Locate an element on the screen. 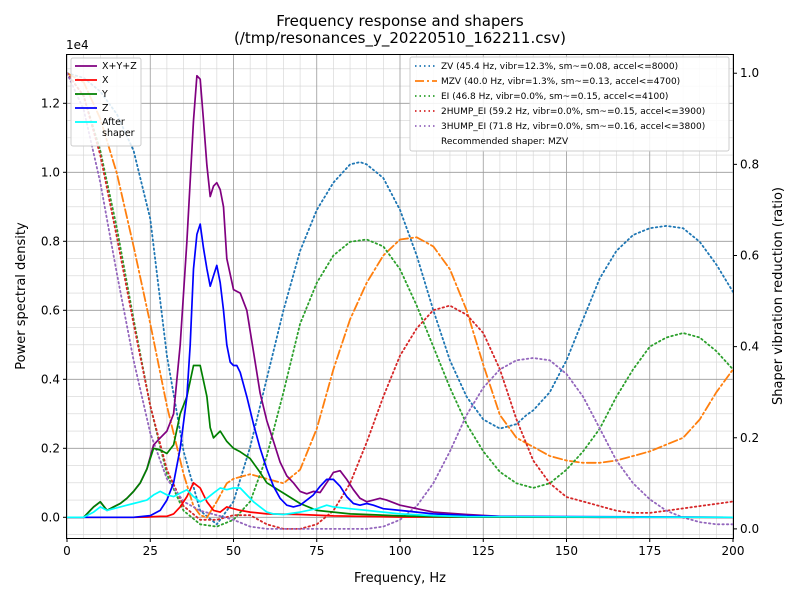 This screenshot has height=600, width=800. x-tick-label: 50 is located at coordinates (233, 551).